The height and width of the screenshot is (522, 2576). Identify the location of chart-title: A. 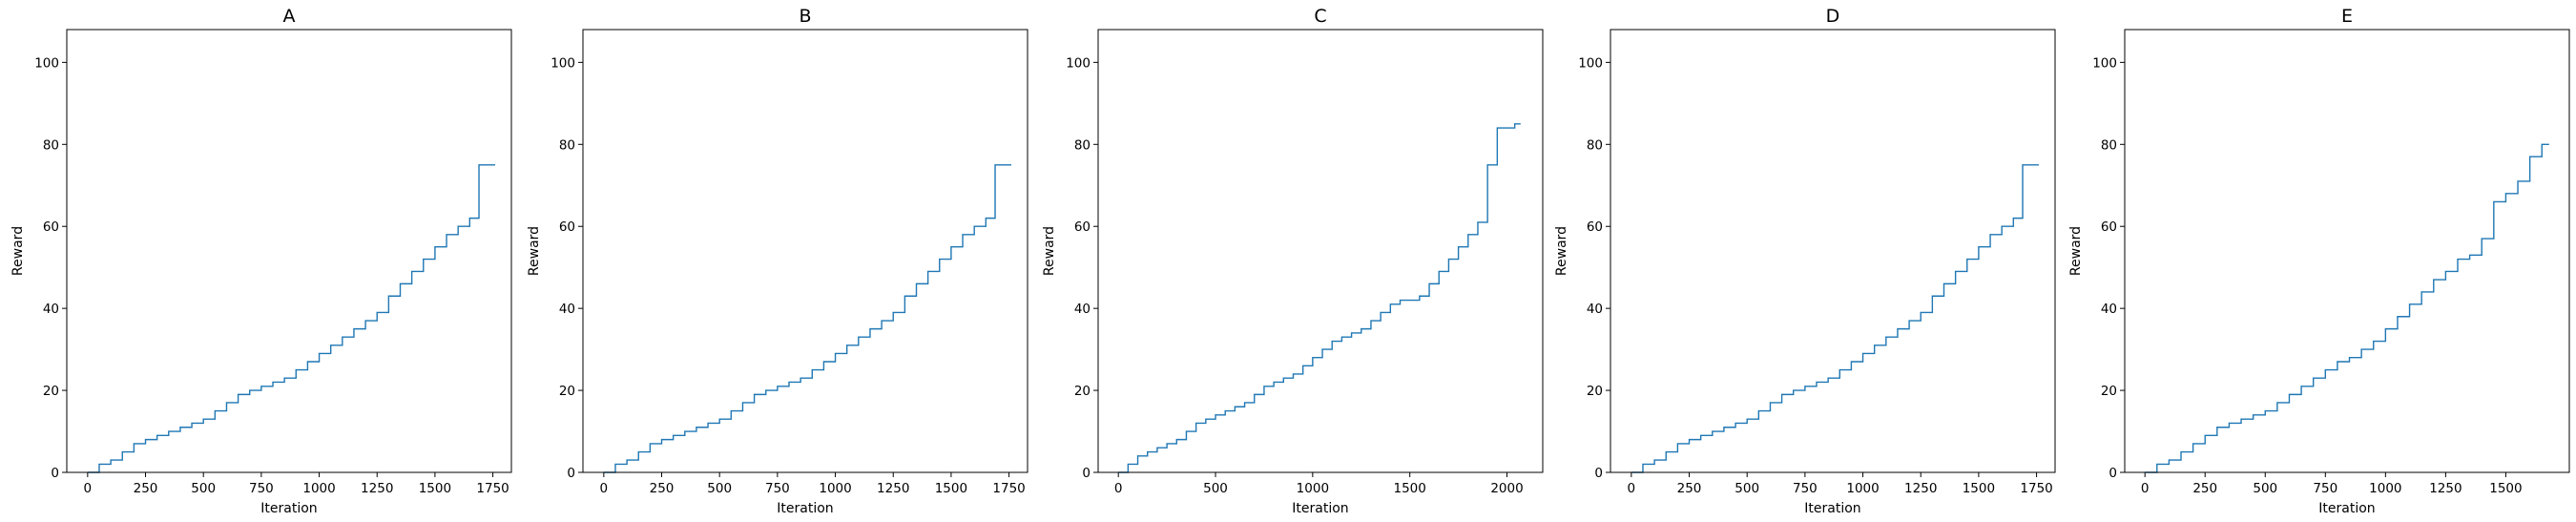
(289, 16).